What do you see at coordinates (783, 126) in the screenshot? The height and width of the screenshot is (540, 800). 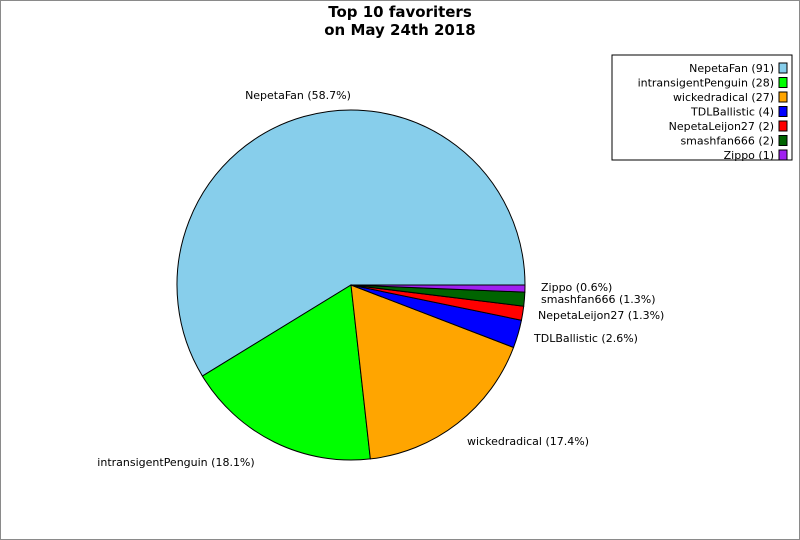 I see `legend-swatch-nepetaleijon27` at bounding box center [783, 126].